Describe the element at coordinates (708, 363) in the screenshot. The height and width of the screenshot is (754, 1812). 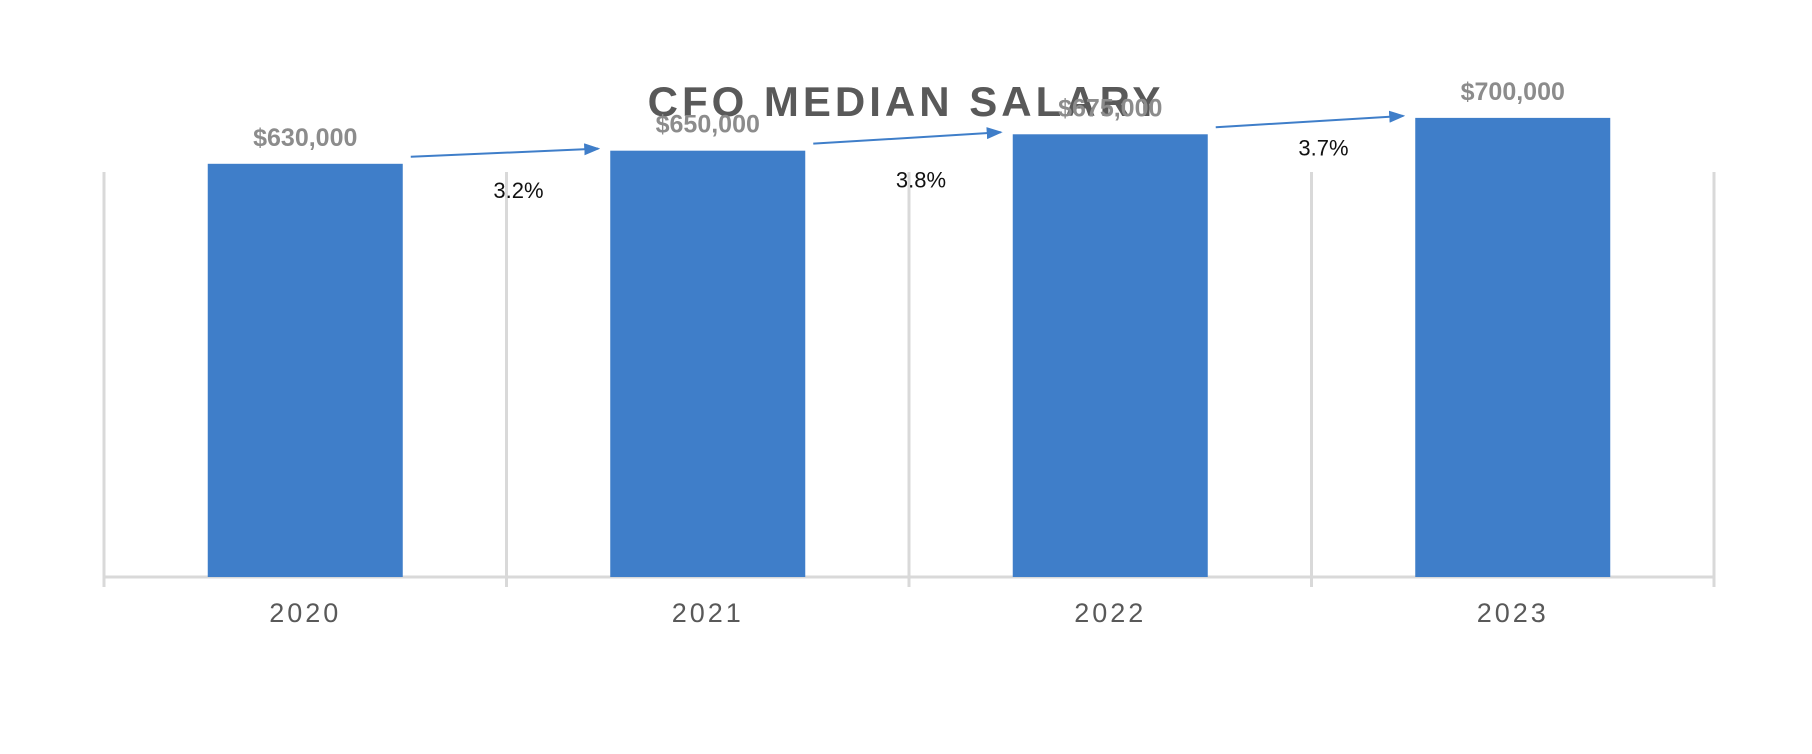
I see `bar-2021` at that location.